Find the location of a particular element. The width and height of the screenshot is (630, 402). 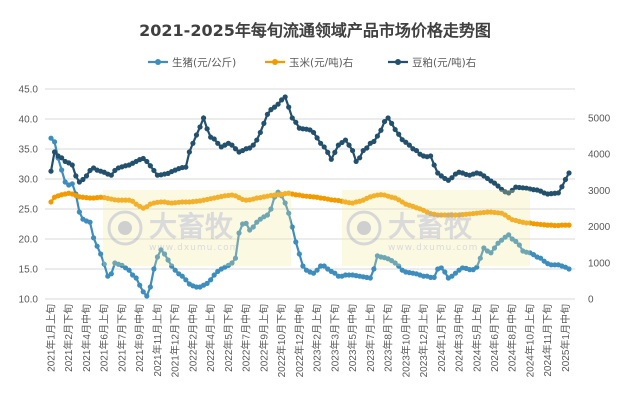

x-tick-label: 2023年7月上旬 is located at coordinates (370, 338).